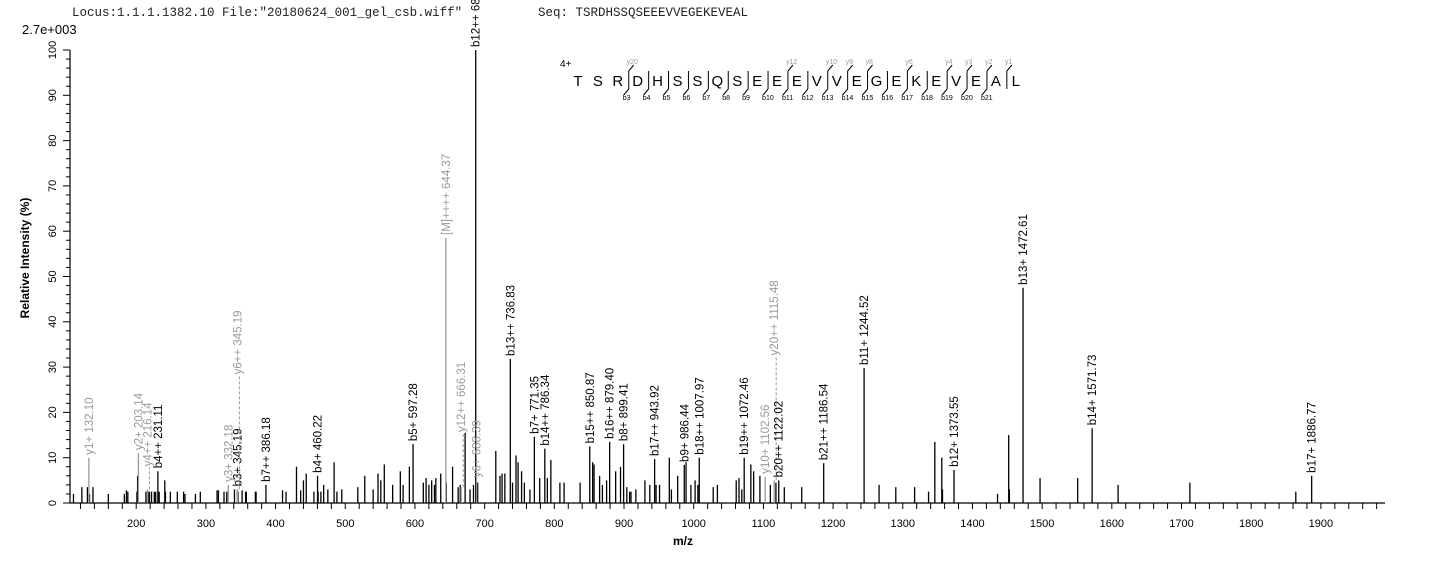 Image resolution: width=1436 pixels, height=562 pixels. Describe the element at coordinates (969, 62) in the screenshot. I see `y-ion-label: y3` at that location.